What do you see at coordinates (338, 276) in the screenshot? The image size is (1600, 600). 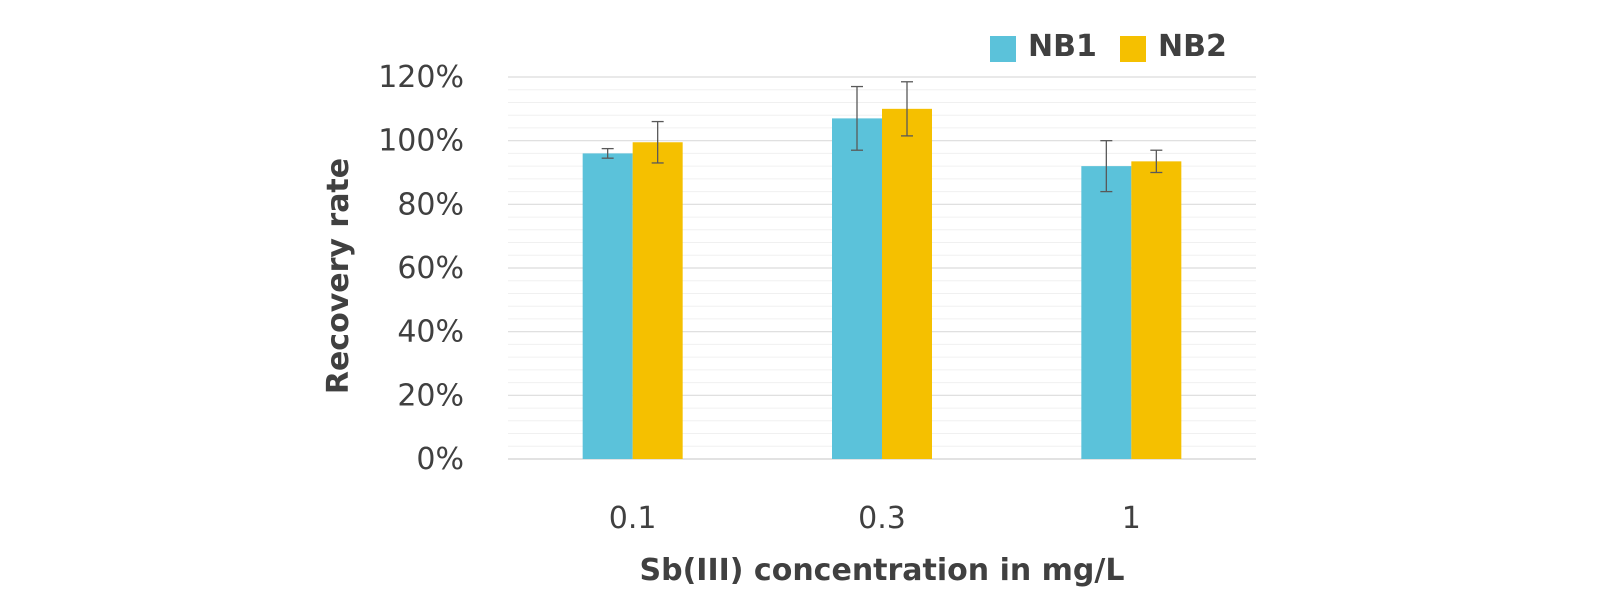 I see `y-axis-title: Recovery rate` at bounding box center [338, 276].